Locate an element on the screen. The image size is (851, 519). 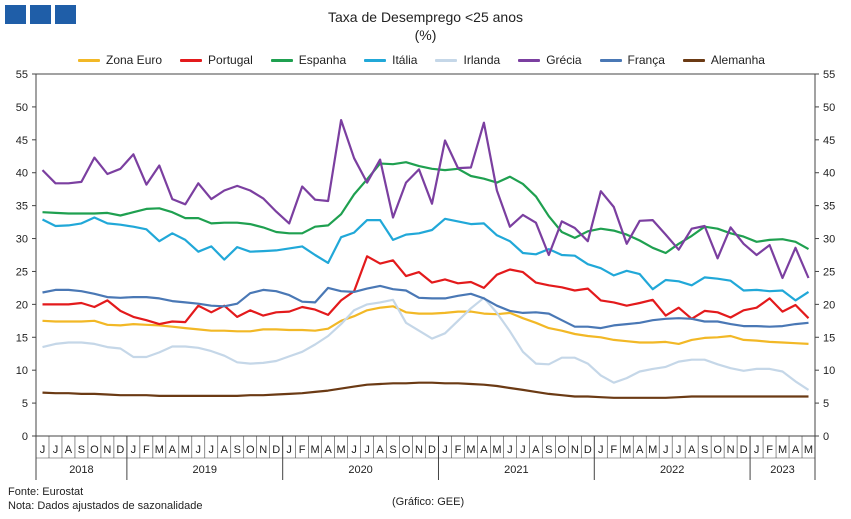
y-tick-label-right: 25 is located at coordinates (829, 272).